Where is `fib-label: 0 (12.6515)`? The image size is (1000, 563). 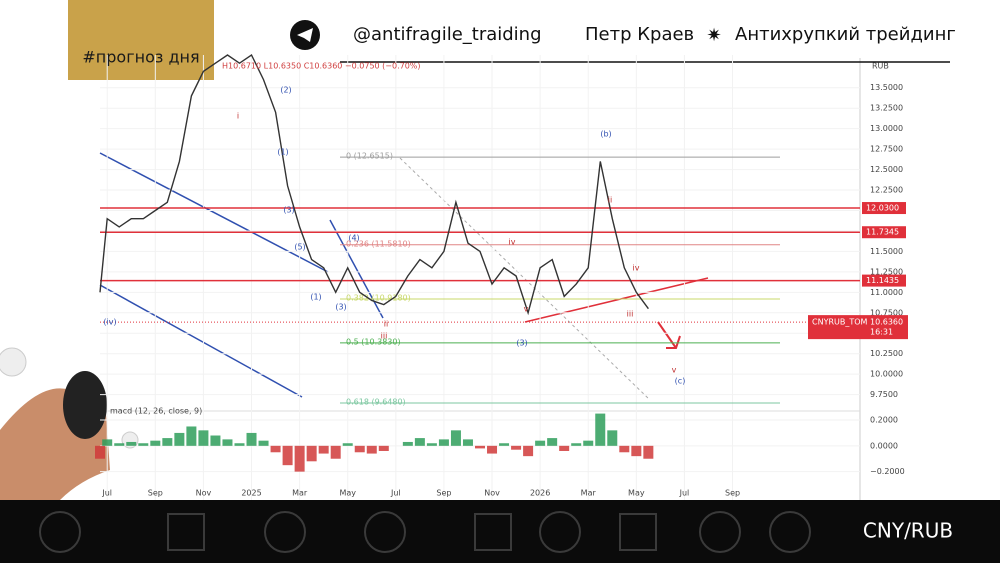 fib-label: 0 (12.6515) is located at coordinates (369, 156).